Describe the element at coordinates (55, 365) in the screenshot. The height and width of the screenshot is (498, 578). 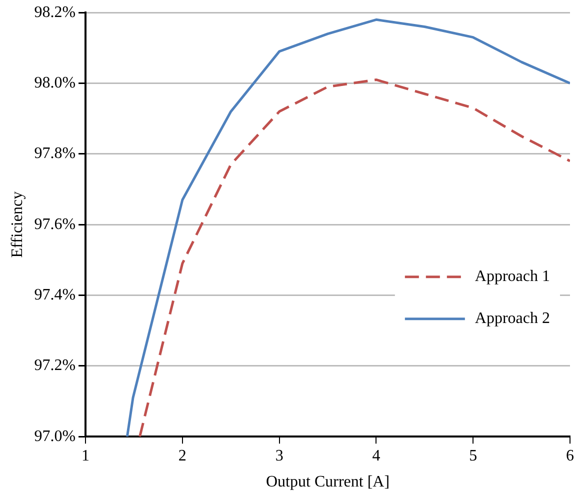
I see `y-tick-label: 97.2%` at that location.